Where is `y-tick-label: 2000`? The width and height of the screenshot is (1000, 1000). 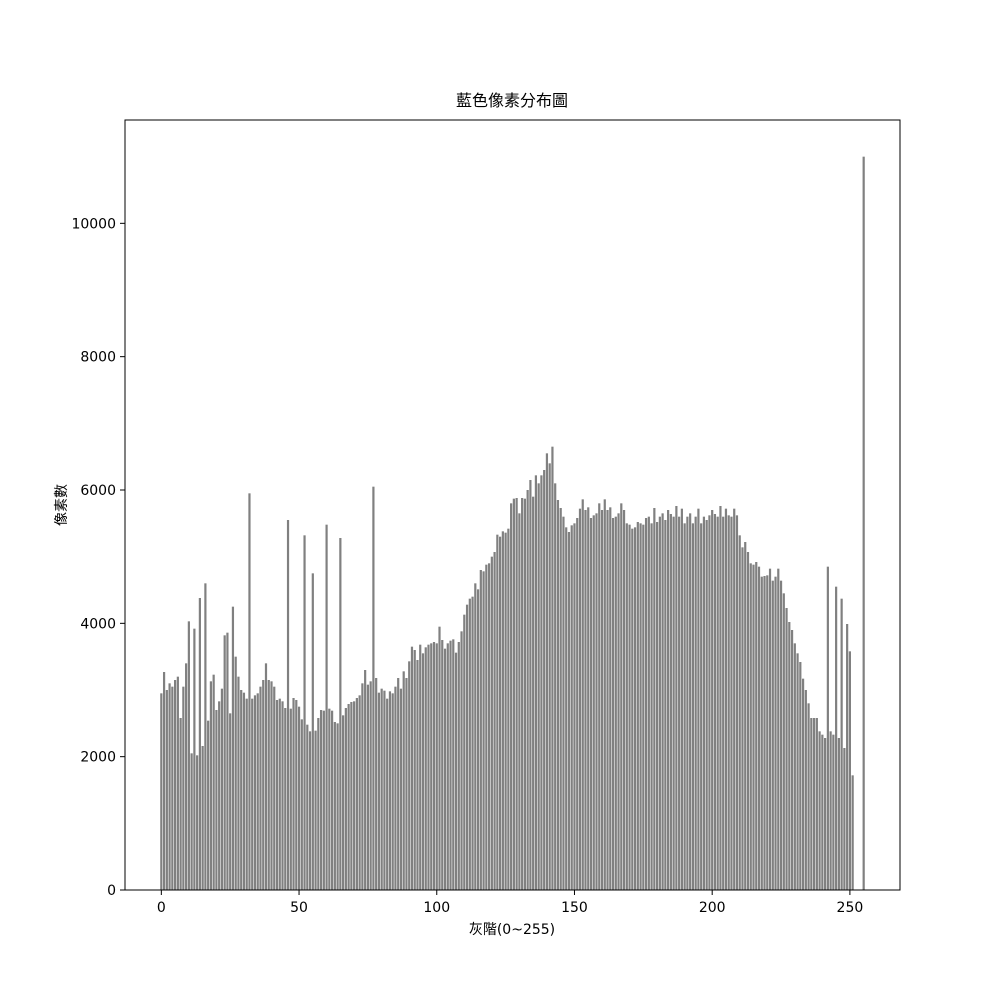
y-tick-label: 2000 is located at coordinates (98, 758).